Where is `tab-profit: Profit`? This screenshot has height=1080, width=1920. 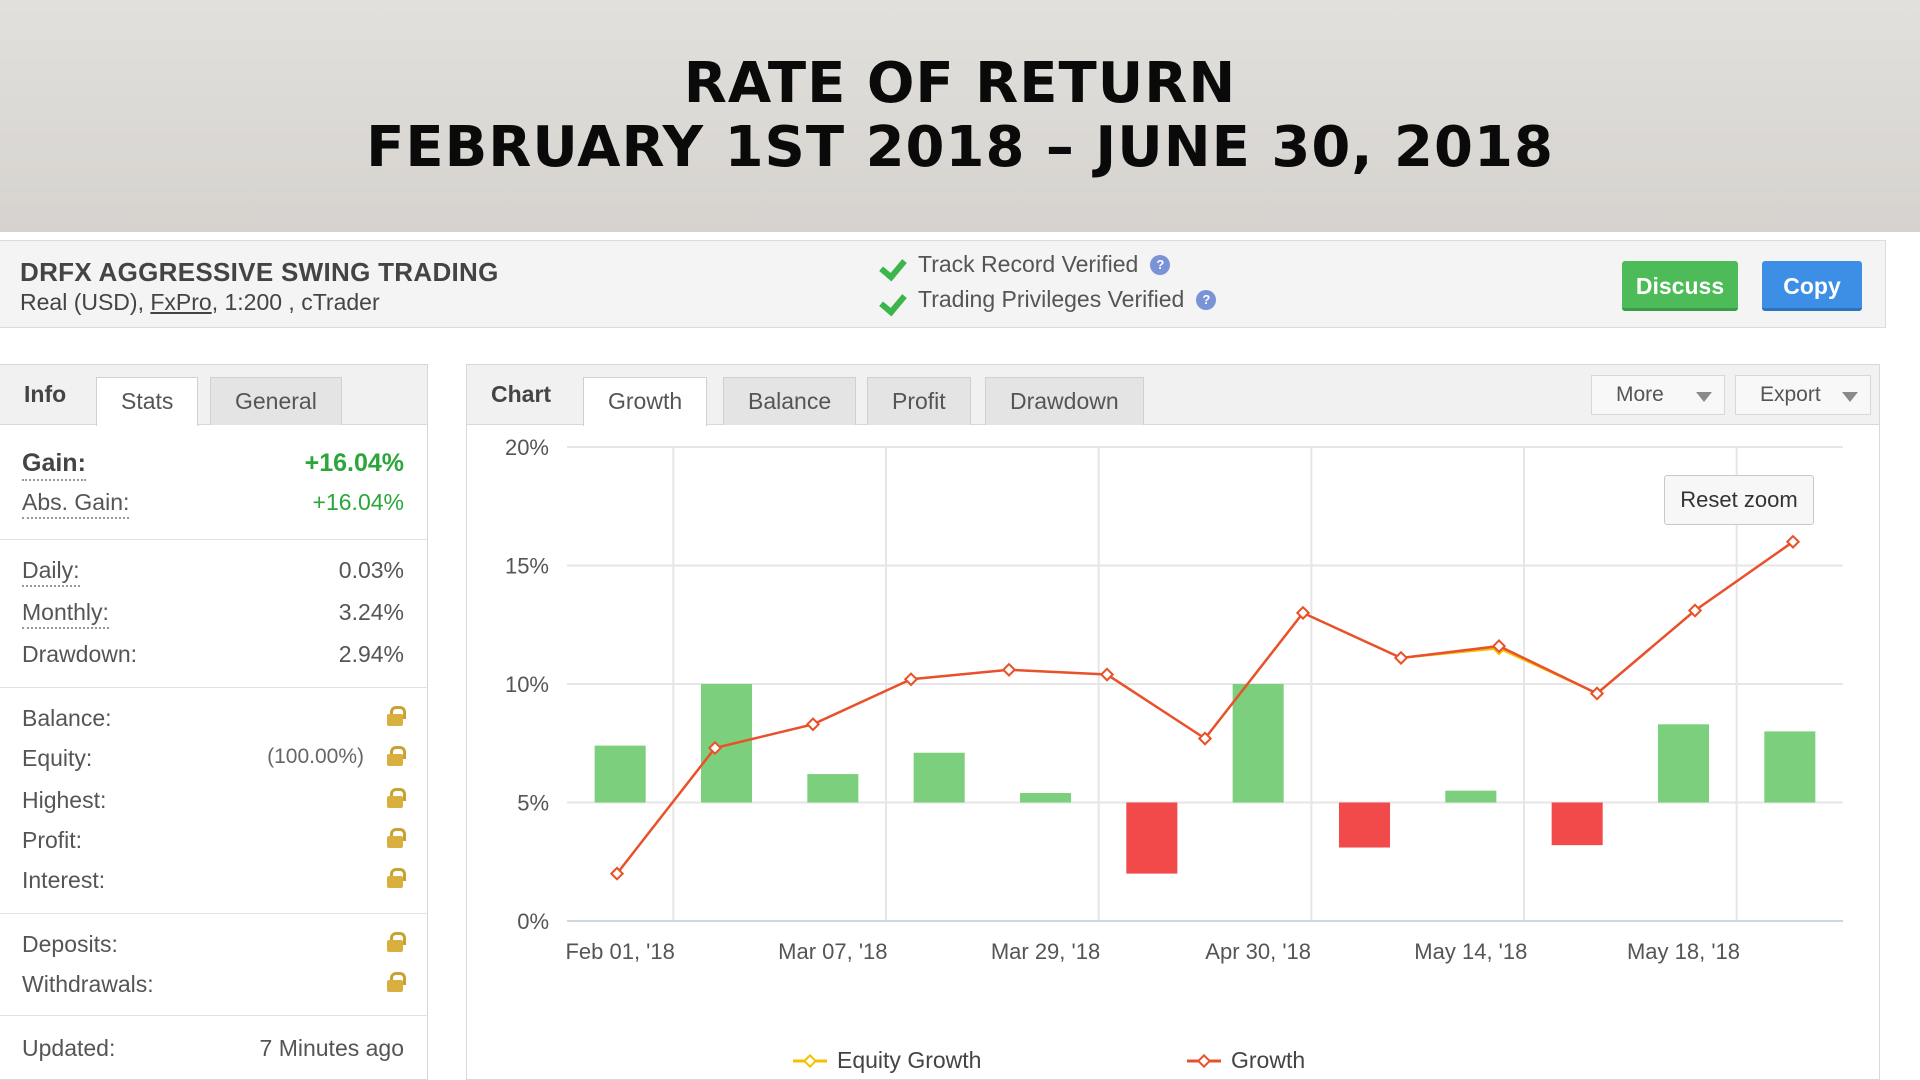 tab-profit: Profit is located at coordinates (919, 401).